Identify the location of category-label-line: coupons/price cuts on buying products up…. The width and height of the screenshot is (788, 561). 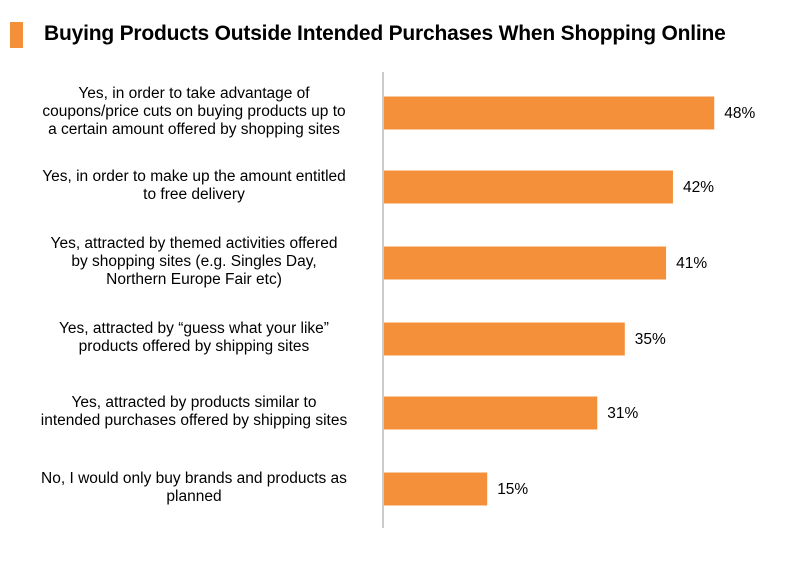
(194, 111).